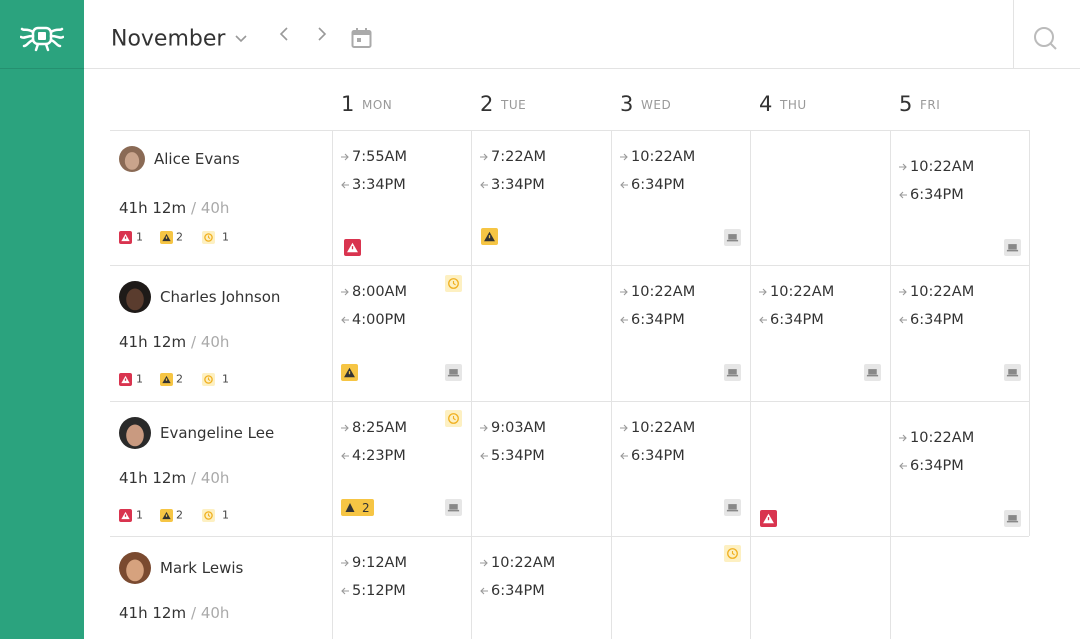 Image resolution: width=1080 pixels, height=639 pixels. What do you see at coordinates (379, 320) in the screenshot?
I see `clock-out-time: 4:00PM` at bounding box center [379, 320].